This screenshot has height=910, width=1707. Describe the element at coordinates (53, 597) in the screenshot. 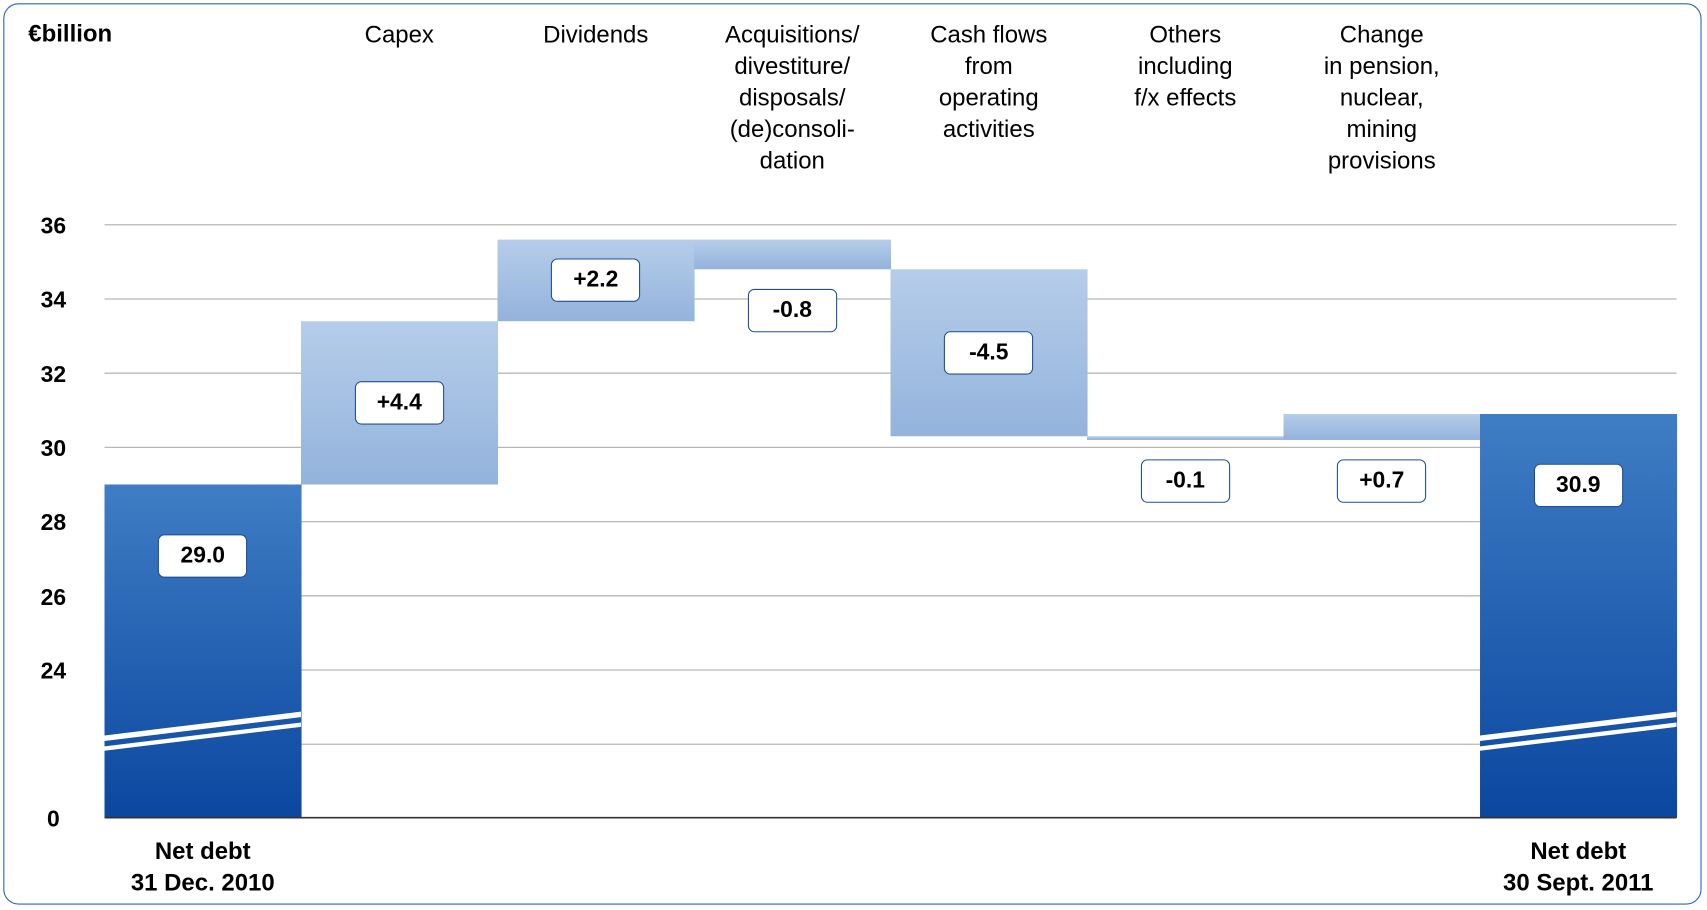

I see `y-tick-label: 26` at that location.